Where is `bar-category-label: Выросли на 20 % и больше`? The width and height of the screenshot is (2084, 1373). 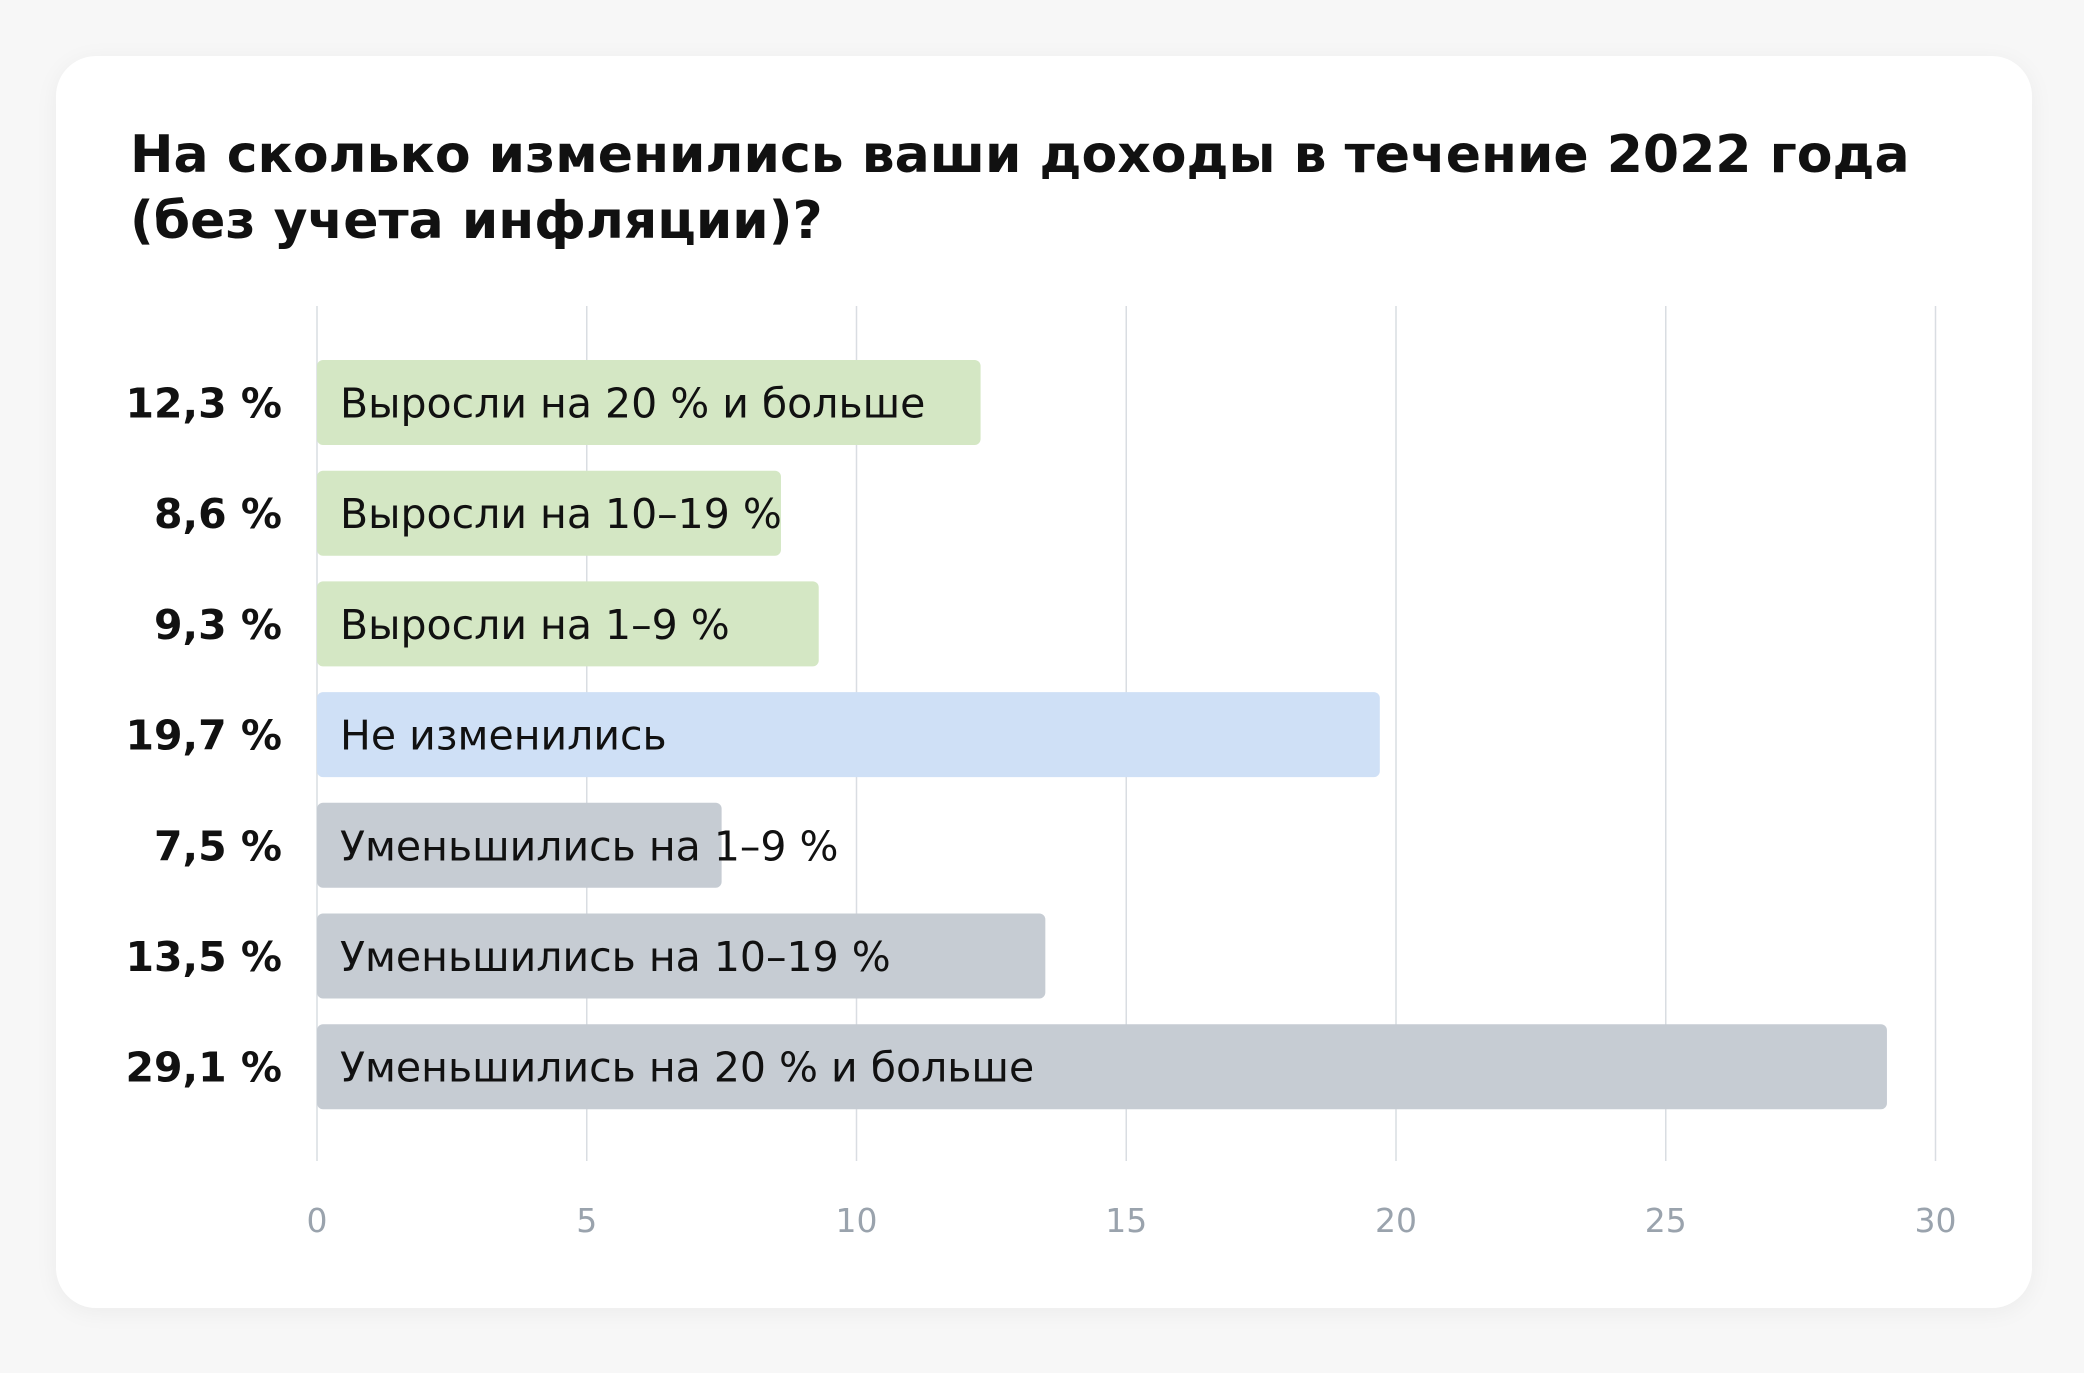 bar-category-label: Выросли на 20 % и больше is located at coordinates (632, 404).